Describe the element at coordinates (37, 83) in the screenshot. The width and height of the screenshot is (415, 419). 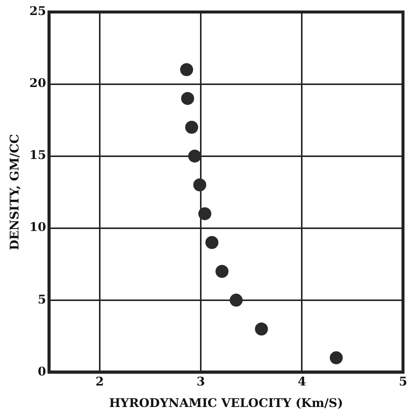
I see `y-tick-label: 20` at that location.